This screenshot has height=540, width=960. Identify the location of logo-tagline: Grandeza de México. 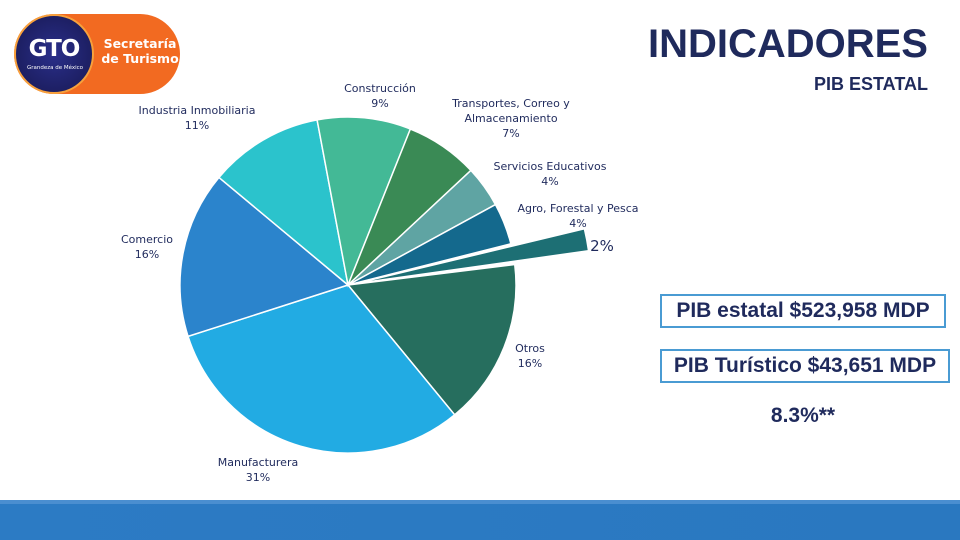
(55, 68).